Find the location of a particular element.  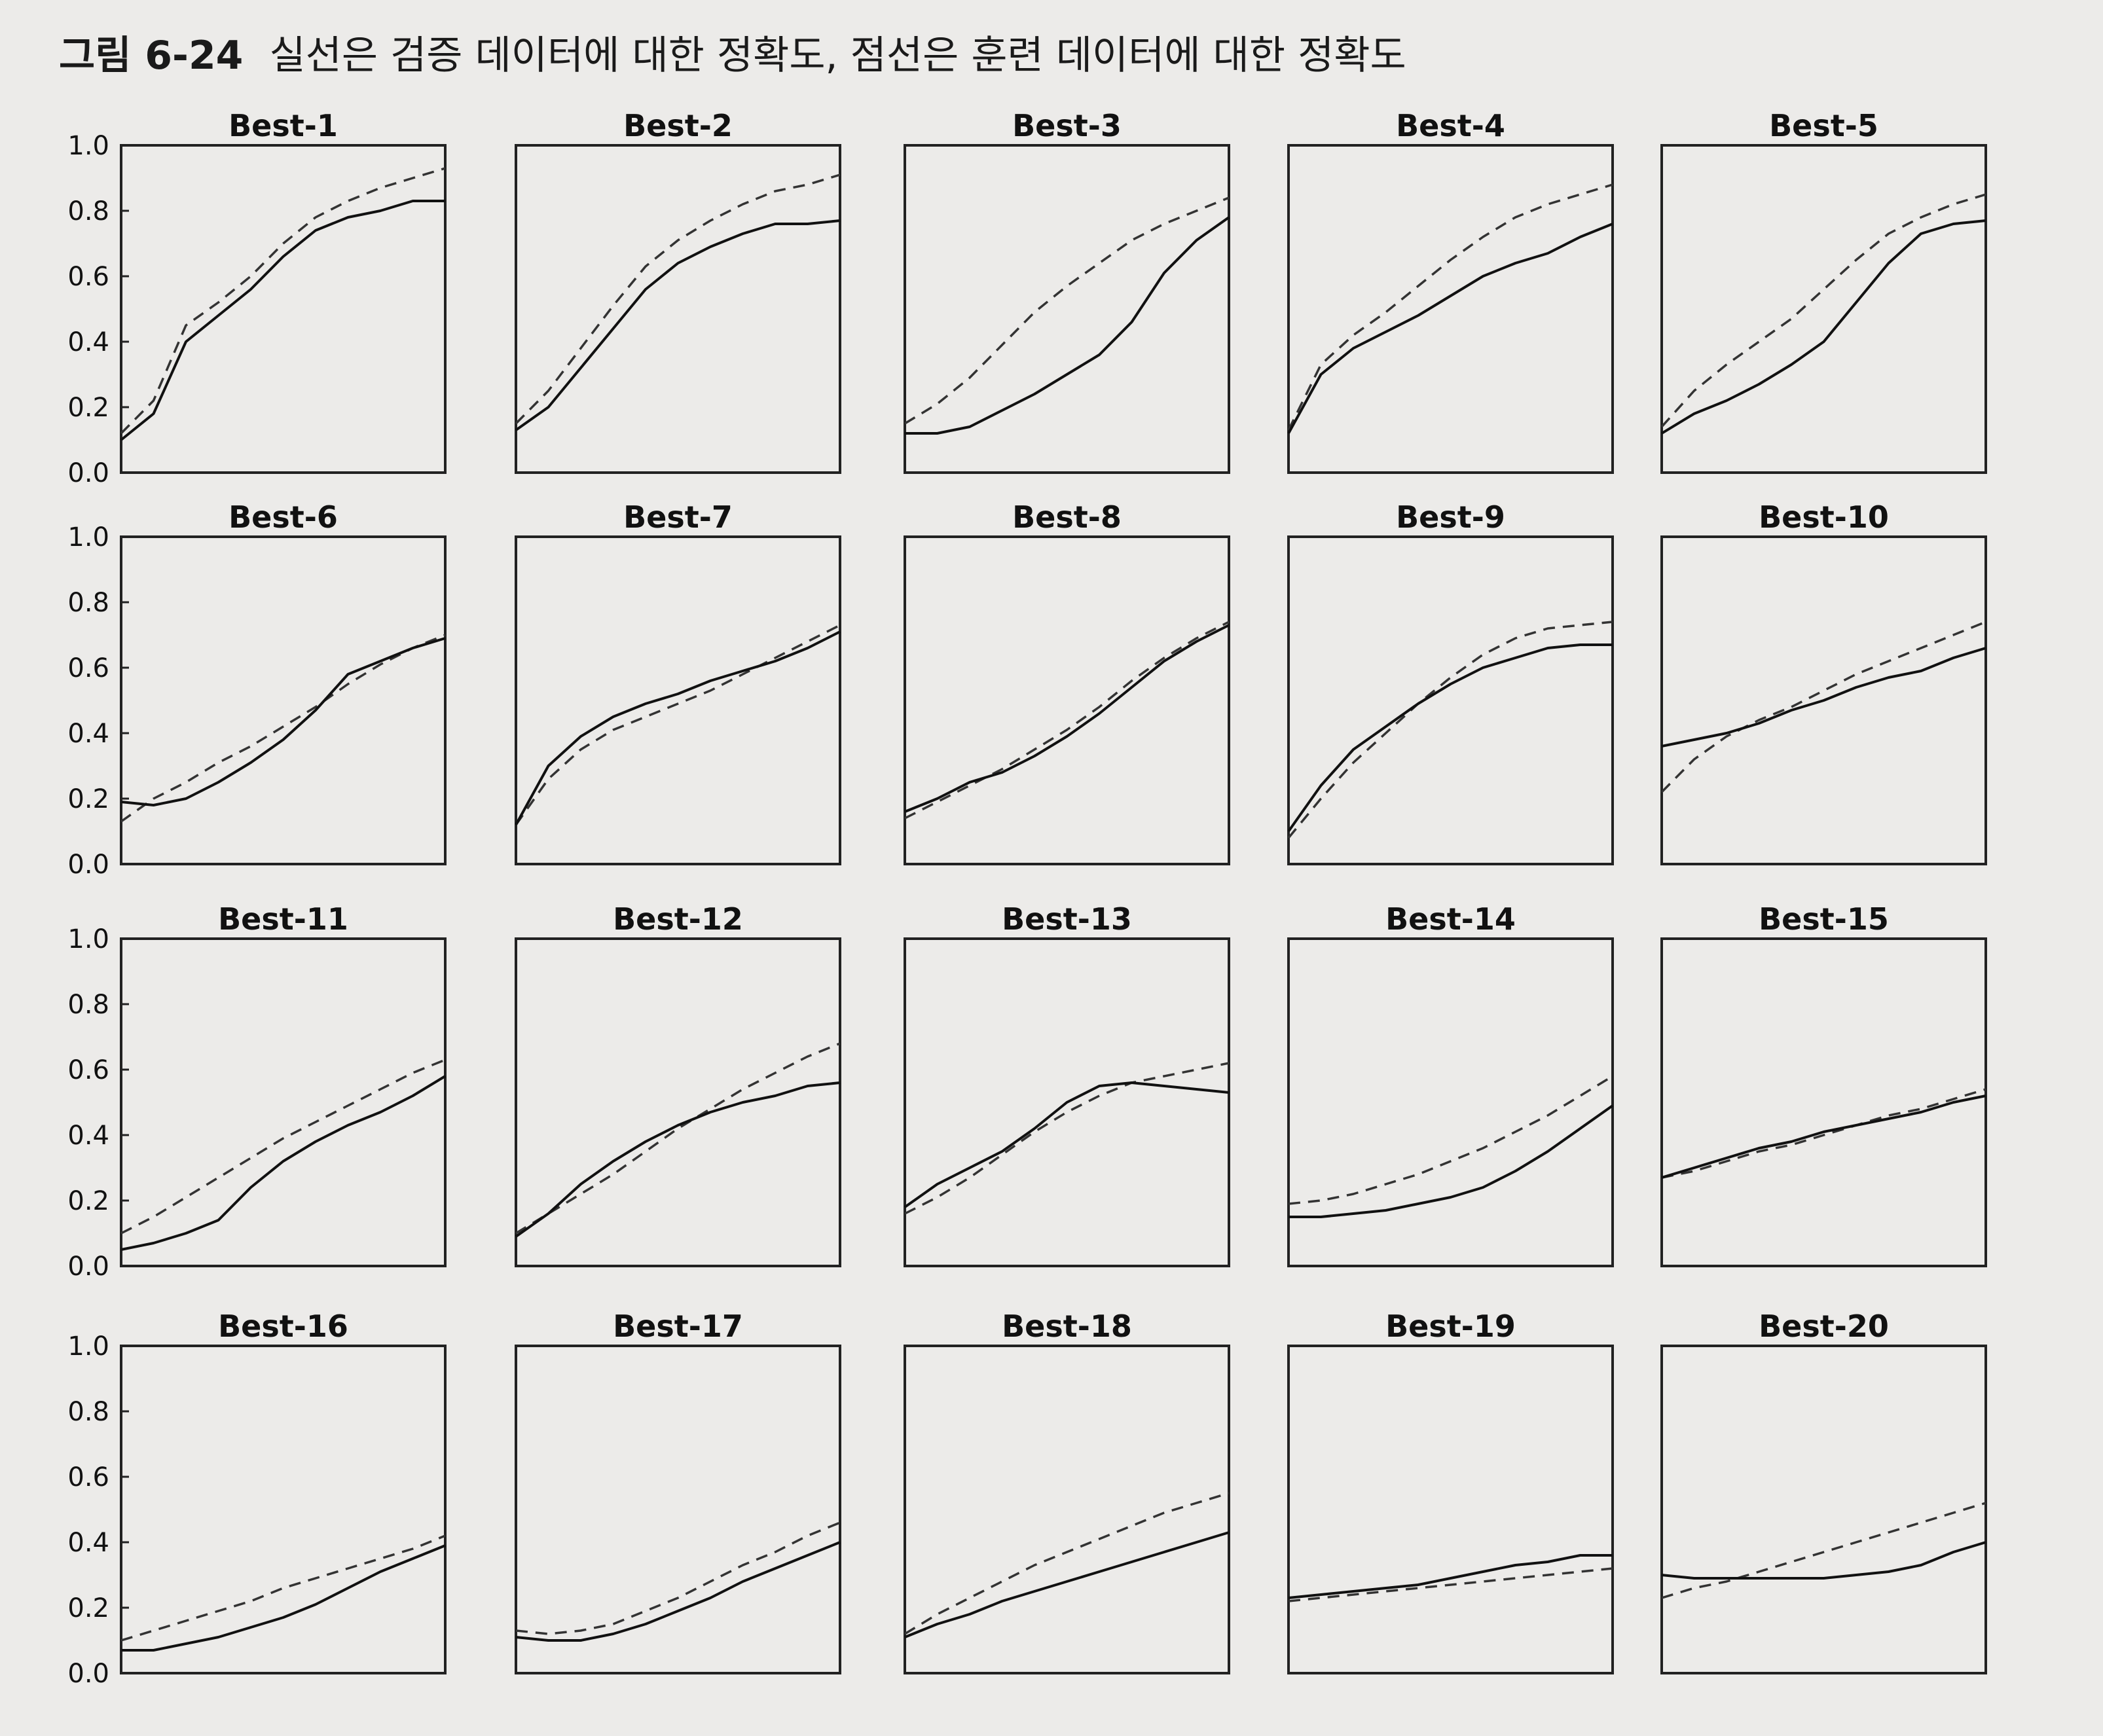

chart-panel-best-5: Best-5 is located at coordinates (1823, 291).